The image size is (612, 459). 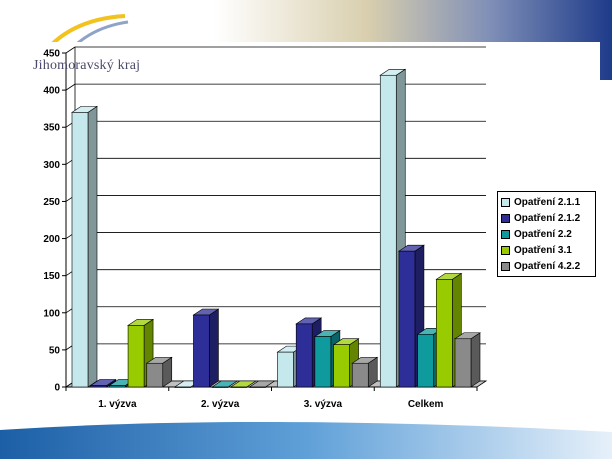 I want to click on legend-item: Opatření 4.2.2, so click(x=548, y=266).